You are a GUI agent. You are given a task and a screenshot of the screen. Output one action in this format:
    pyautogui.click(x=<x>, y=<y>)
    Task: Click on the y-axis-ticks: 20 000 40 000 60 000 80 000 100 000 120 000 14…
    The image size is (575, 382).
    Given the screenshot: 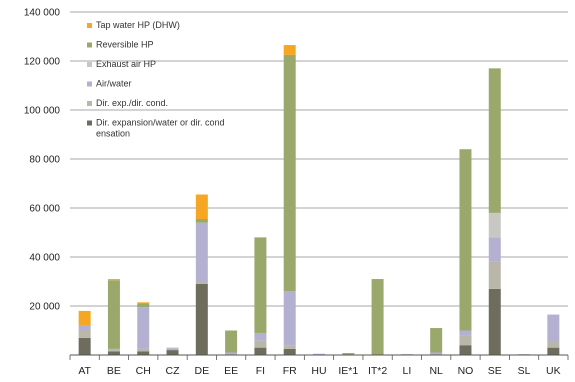 What is the action you would take?
    pyautogui.click(x=42, y=160)
    